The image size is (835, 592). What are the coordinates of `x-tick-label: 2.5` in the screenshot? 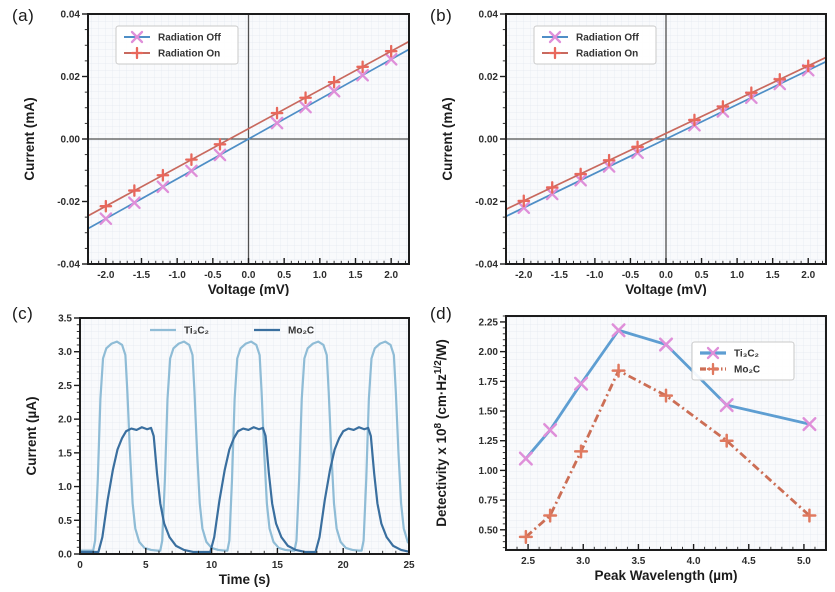 It's located at (528, 561).